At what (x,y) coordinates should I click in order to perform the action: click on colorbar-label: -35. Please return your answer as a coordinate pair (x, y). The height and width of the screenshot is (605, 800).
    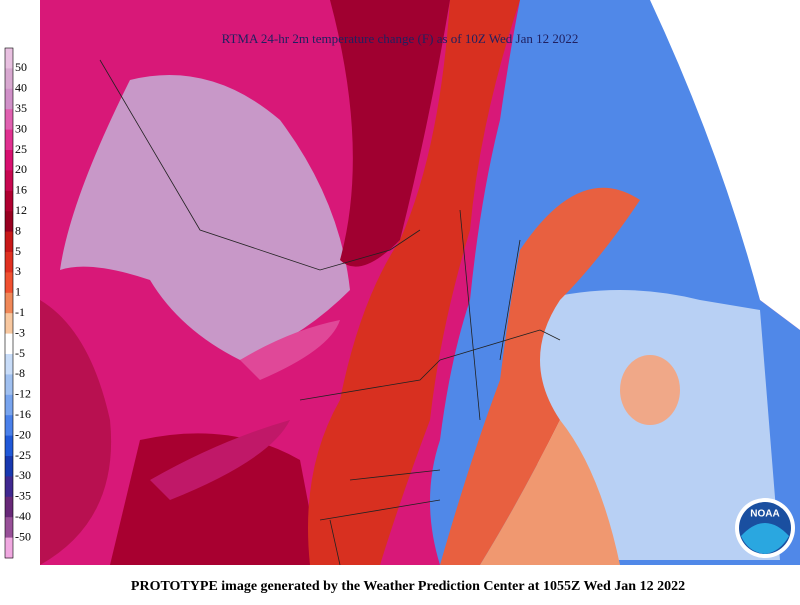
    Looking at the image, I should click on (23, 496).